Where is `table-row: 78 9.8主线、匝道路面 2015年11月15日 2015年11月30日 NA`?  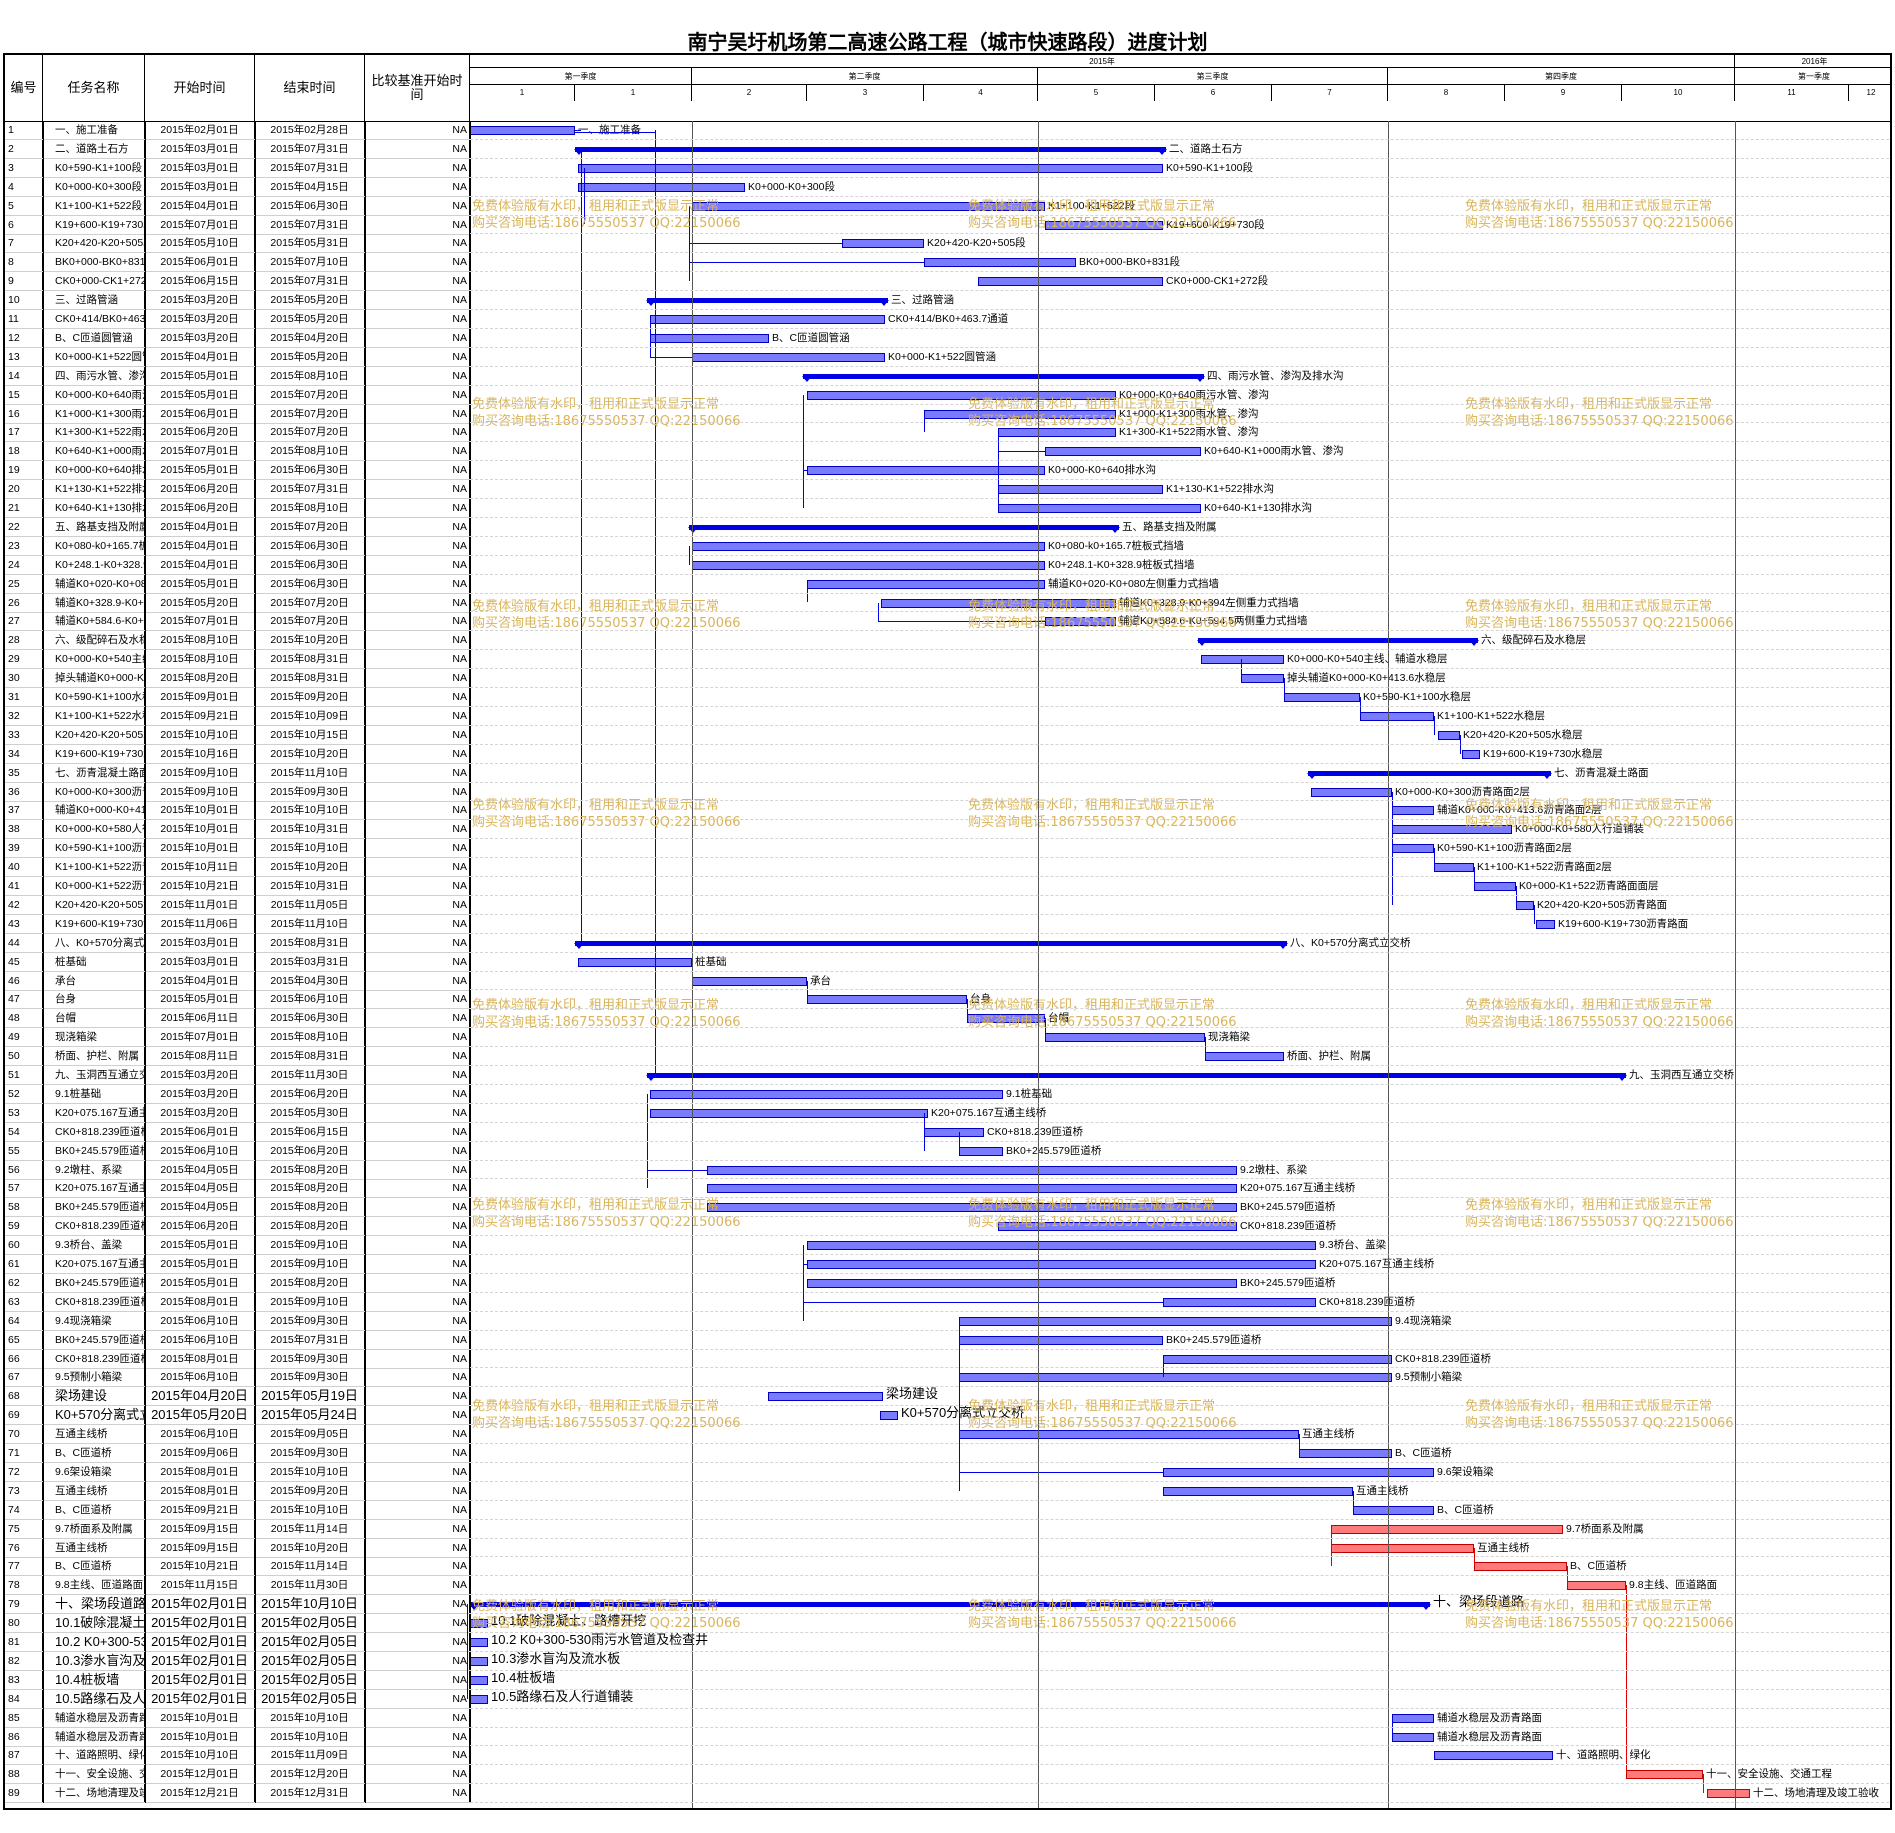 table-row: 78 9.8主线、匝道路面 2015年11月15日 2015年11月30日 NA is located at coordinates (237, 1586).